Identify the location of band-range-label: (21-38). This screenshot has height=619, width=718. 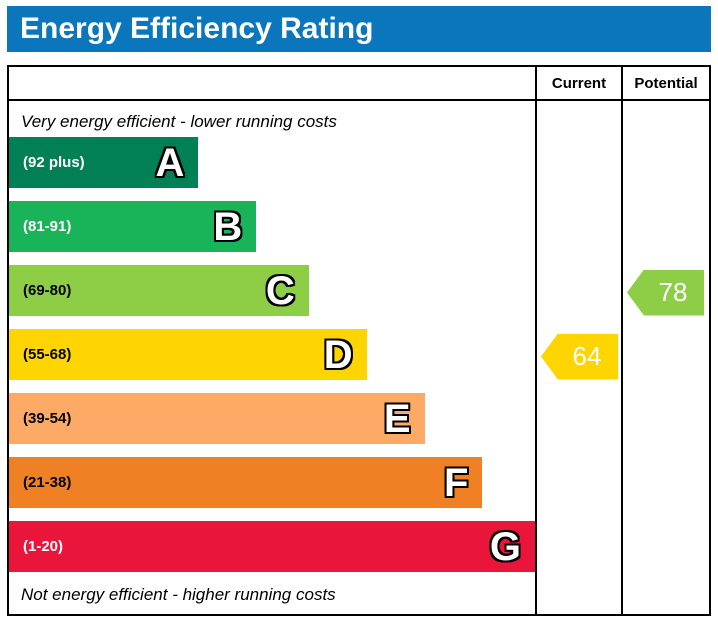
(47, 482).